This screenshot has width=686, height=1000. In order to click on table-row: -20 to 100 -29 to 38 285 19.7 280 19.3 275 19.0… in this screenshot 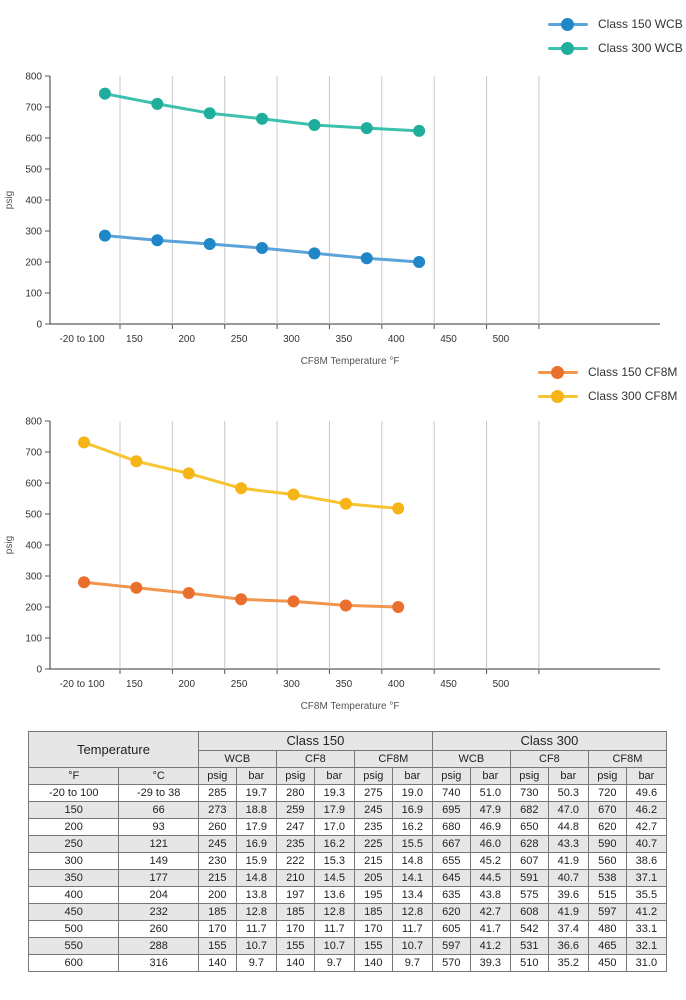, I will do `click(347, 793)`.